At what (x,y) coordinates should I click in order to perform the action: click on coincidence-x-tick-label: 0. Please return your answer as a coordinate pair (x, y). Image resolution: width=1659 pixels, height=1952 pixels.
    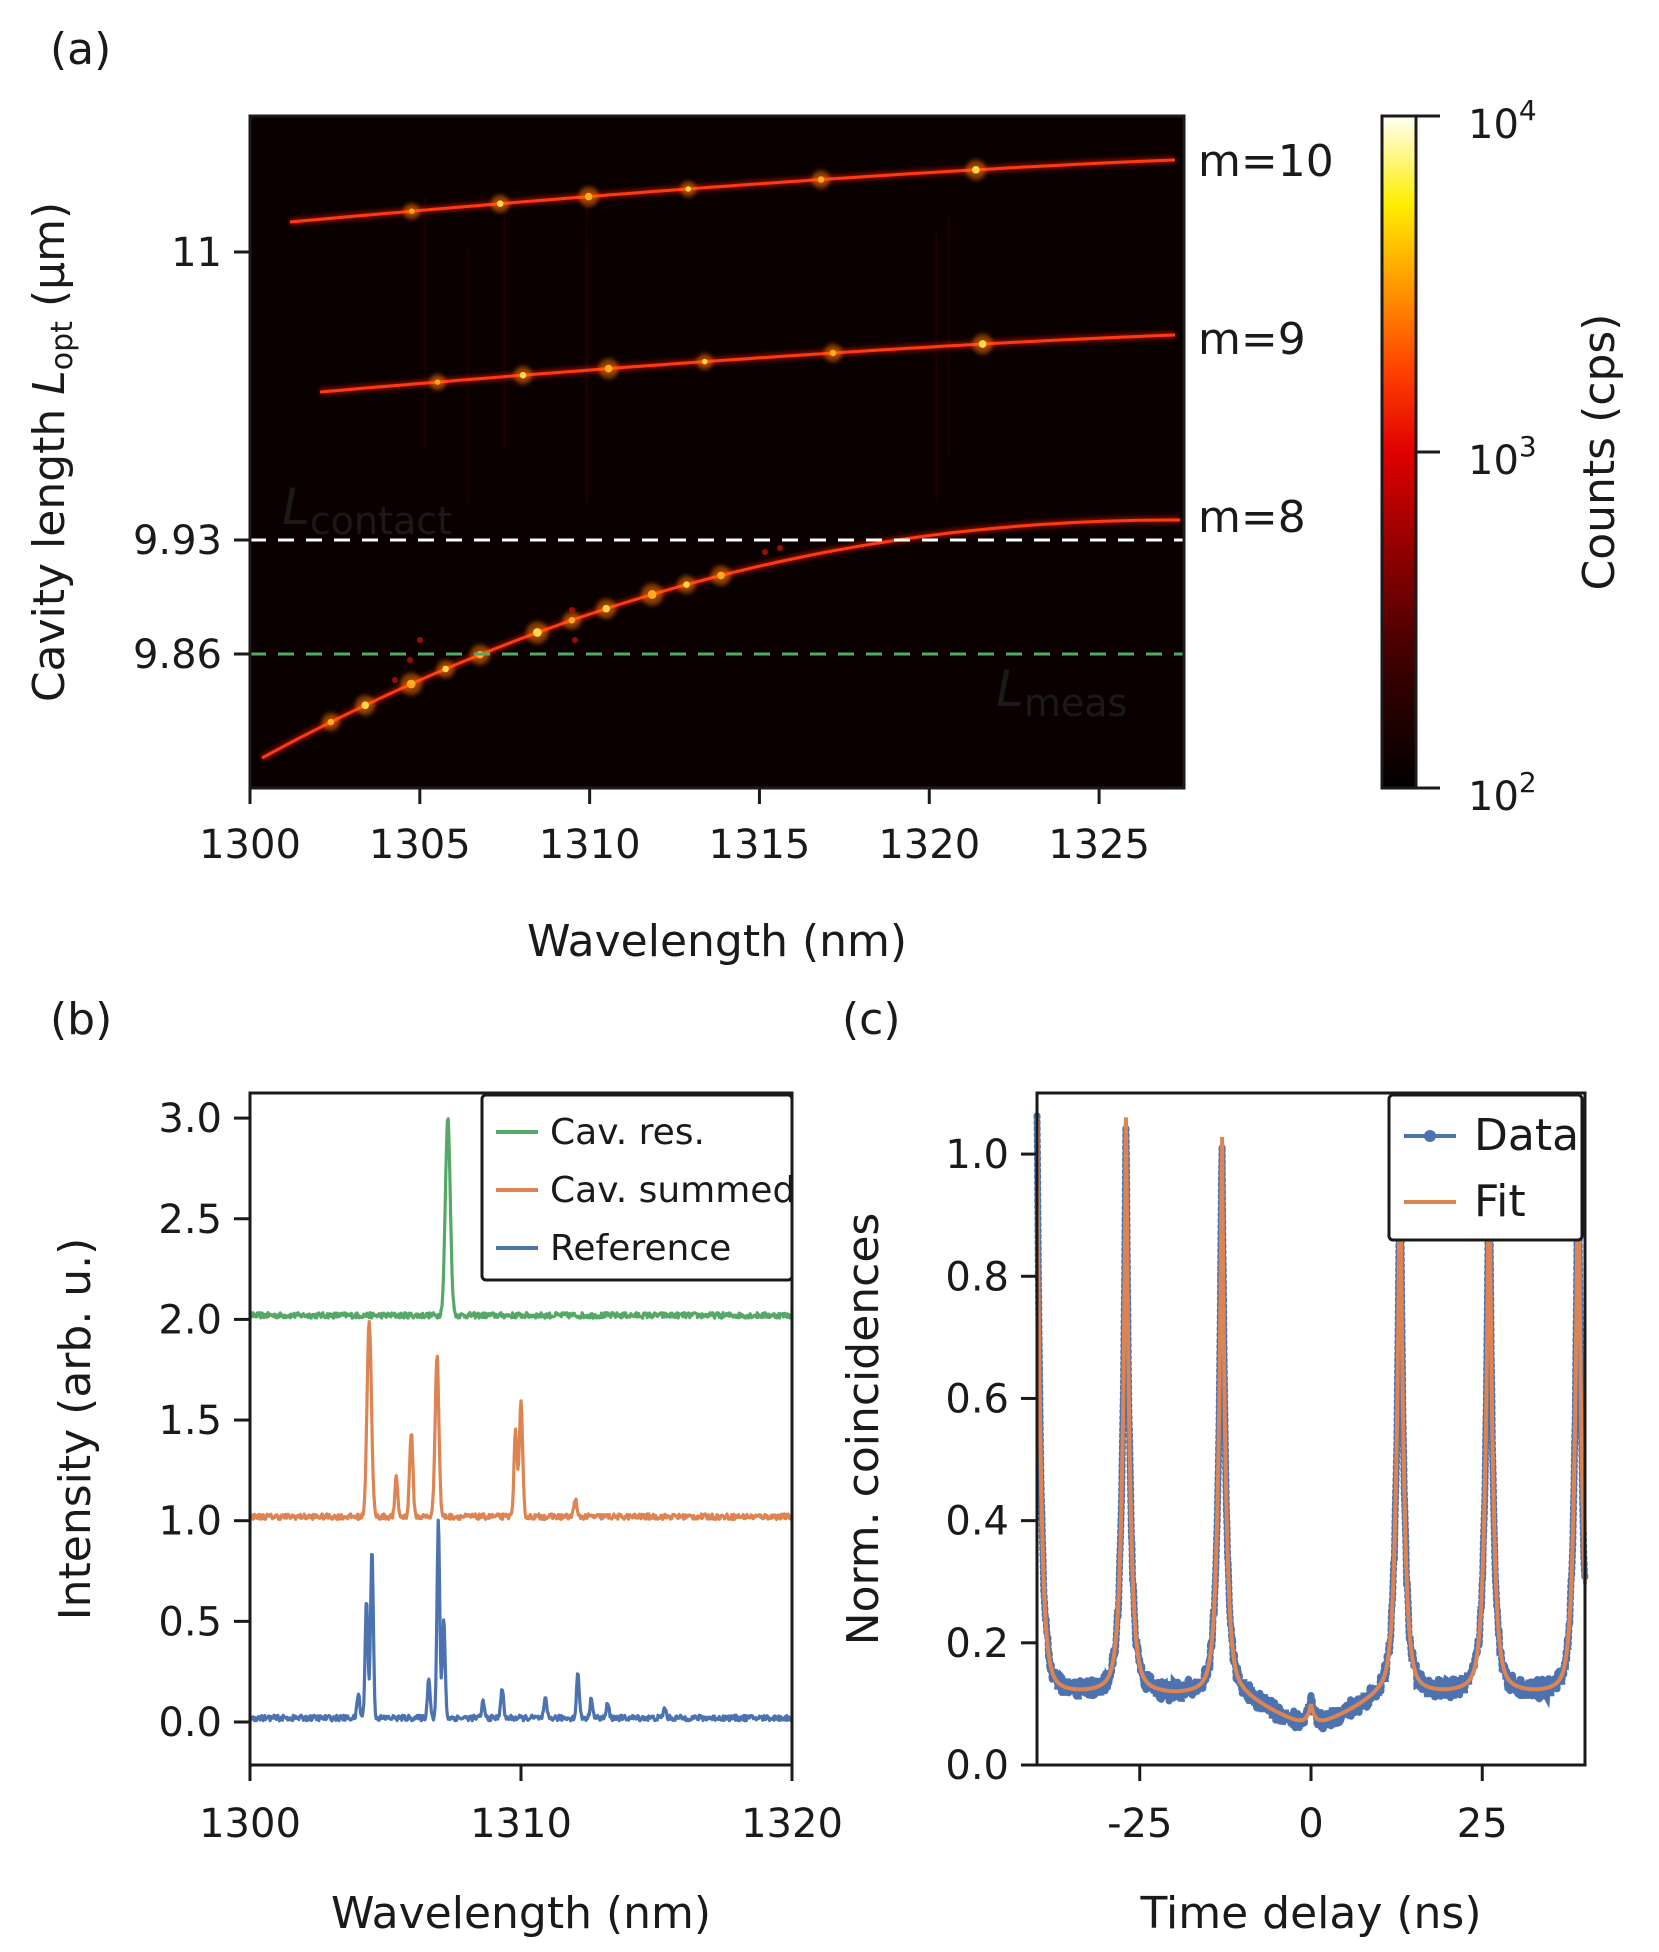
    Looking at the image, I should click on (1310, 1824).